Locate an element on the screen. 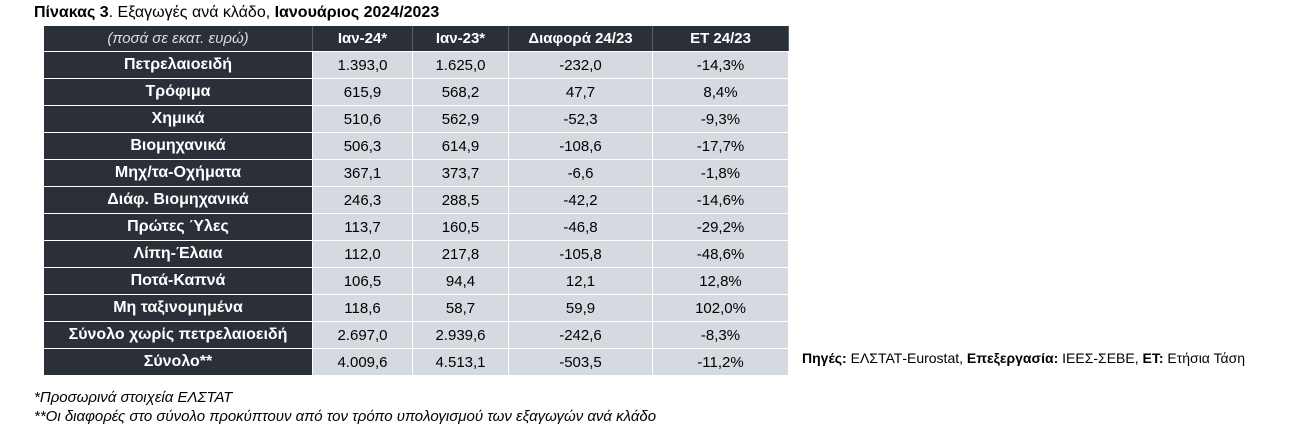  table-row: Χημικά 510,6 562,9 -52,3 -9,3% is located at coordinates (416, 118).